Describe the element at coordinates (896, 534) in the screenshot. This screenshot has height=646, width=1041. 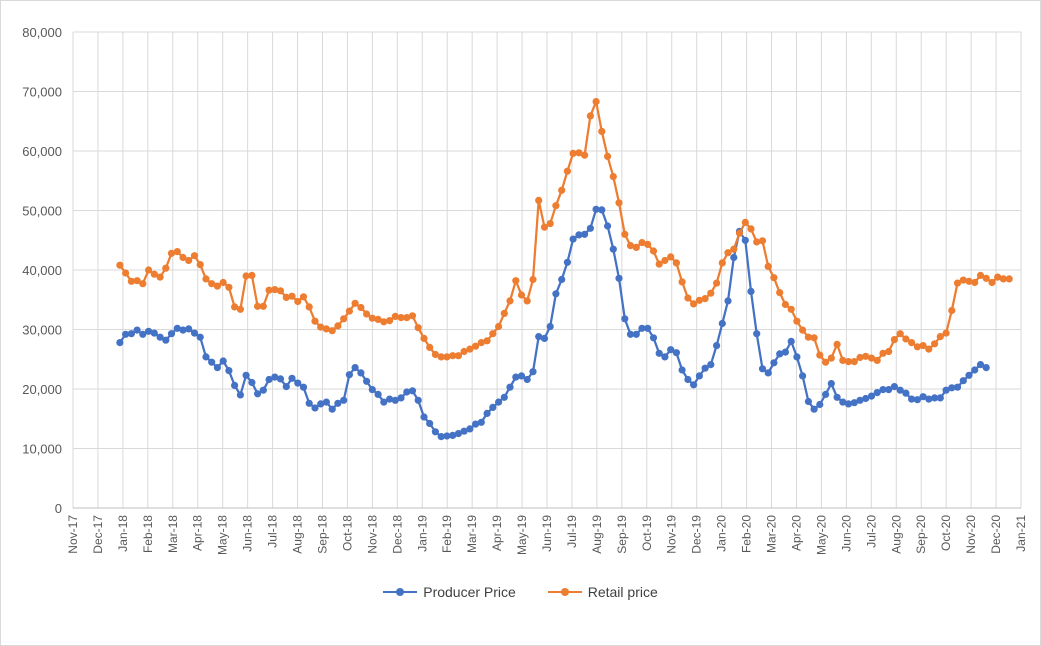
I see `x-tick-label: Aug-20` at that location.